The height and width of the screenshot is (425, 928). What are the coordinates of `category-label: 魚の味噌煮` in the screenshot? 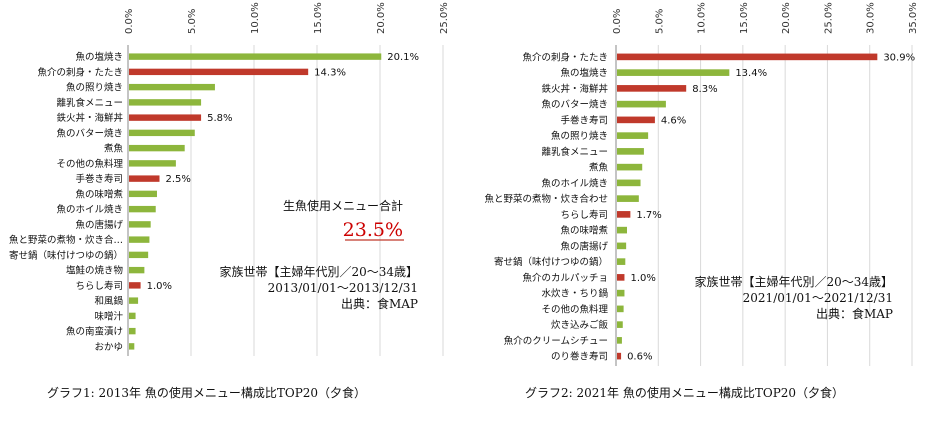 It's located at (584, 231).